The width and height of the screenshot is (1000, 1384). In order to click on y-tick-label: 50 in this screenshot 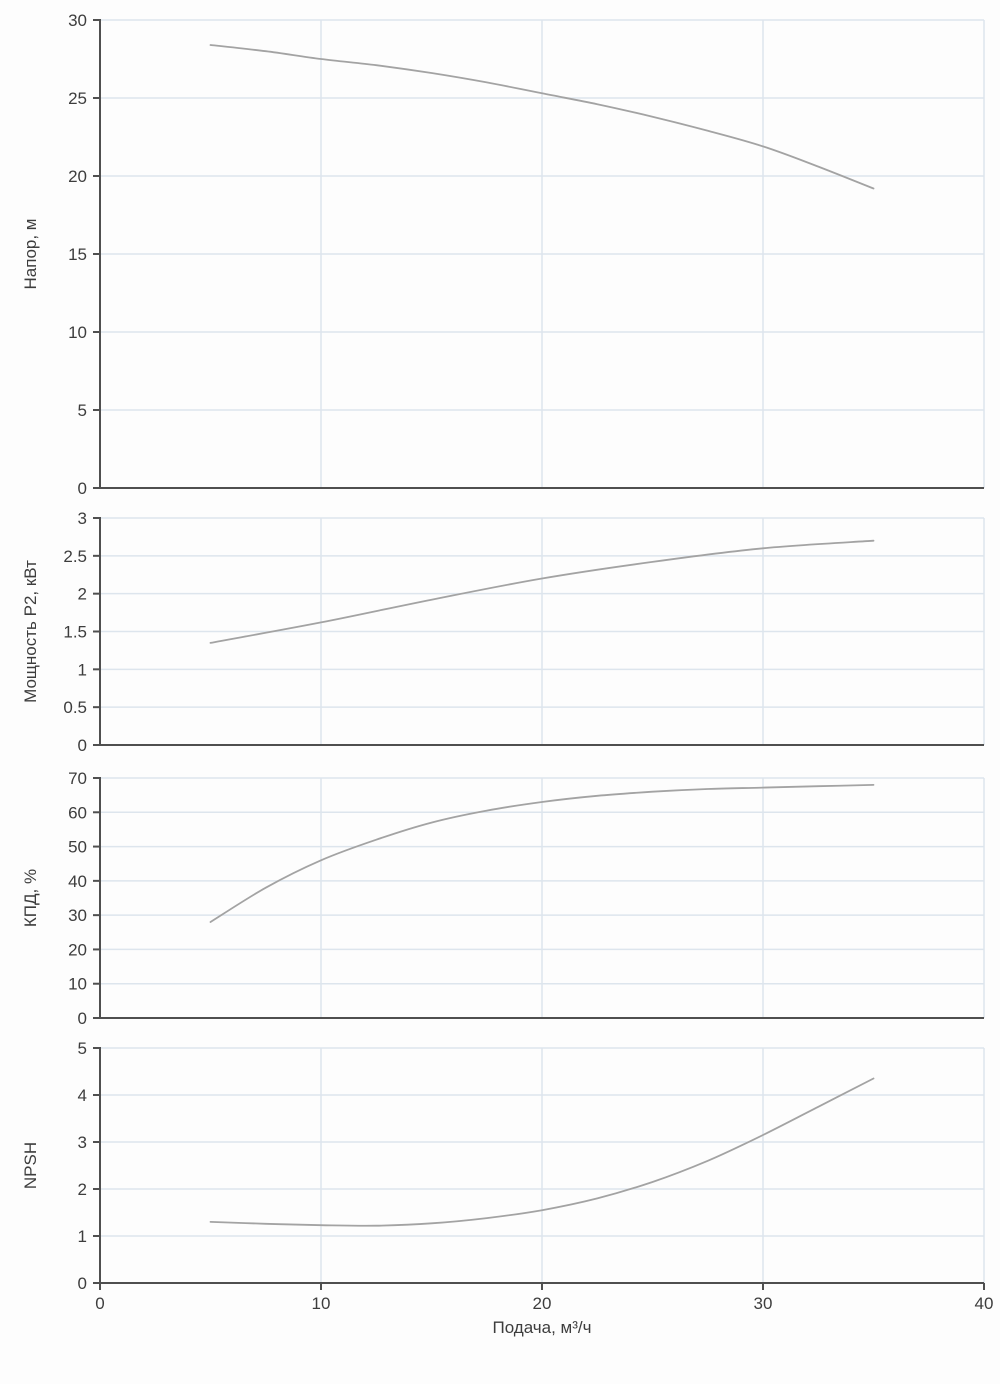, I will do `click(77, 847)`.